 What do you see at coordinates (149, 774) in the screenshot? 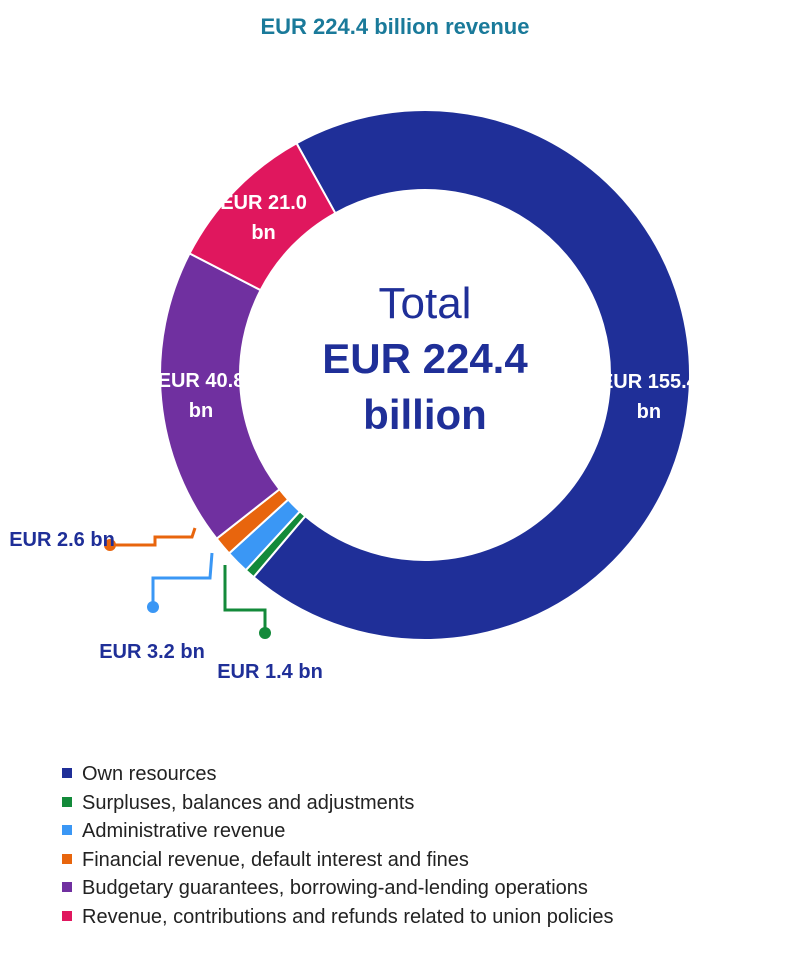
I see `legend-label: Own resources` at bounding box center [149, 774].